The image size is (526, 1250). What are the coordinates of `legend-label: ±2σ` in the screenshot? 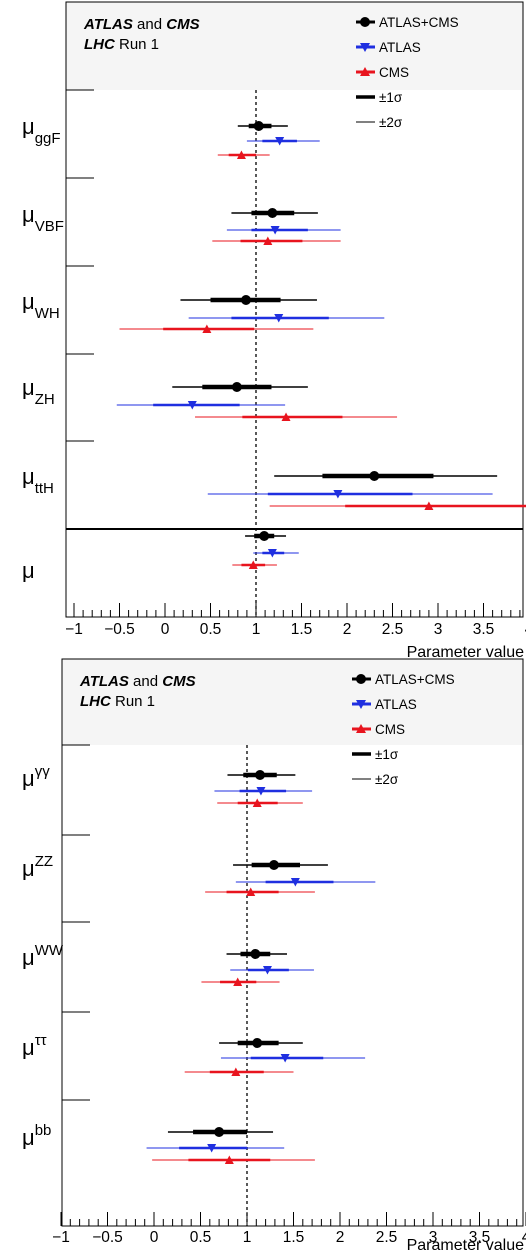 It's located at (387, 779).